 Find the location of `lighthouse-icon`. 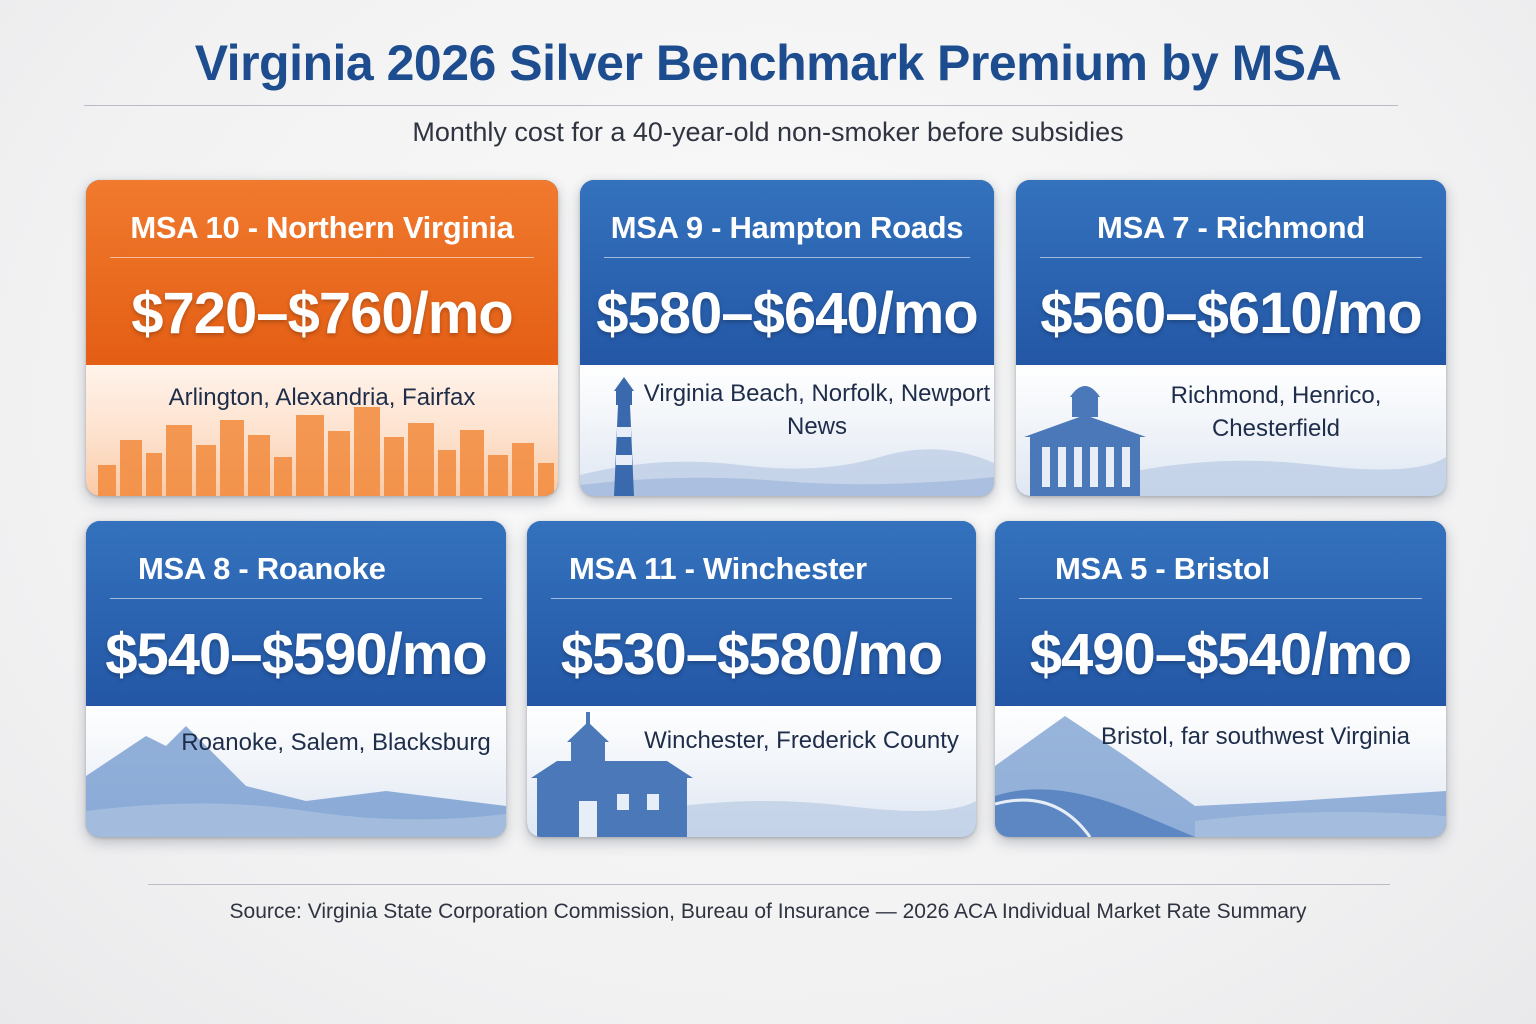

lighthouse-icon is located at coordinates (787, 436).